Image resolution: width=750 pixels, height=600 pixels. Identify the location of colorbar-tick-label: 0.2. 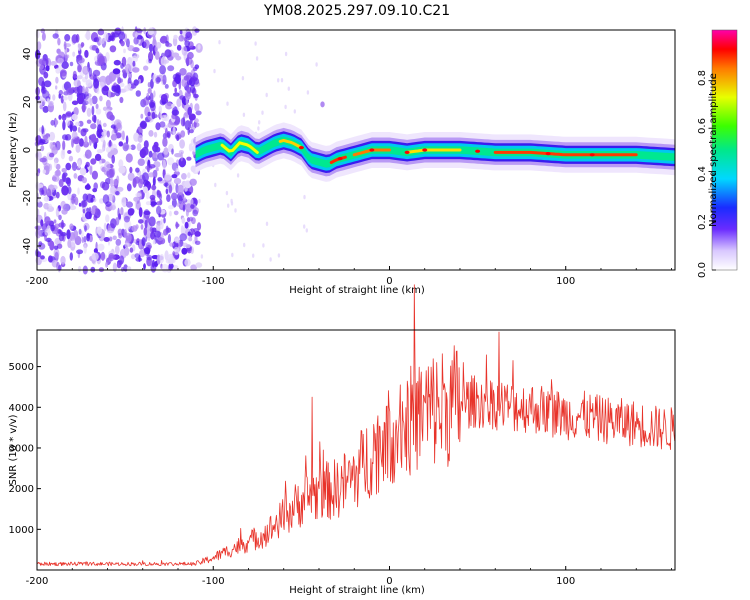
(702, 222).